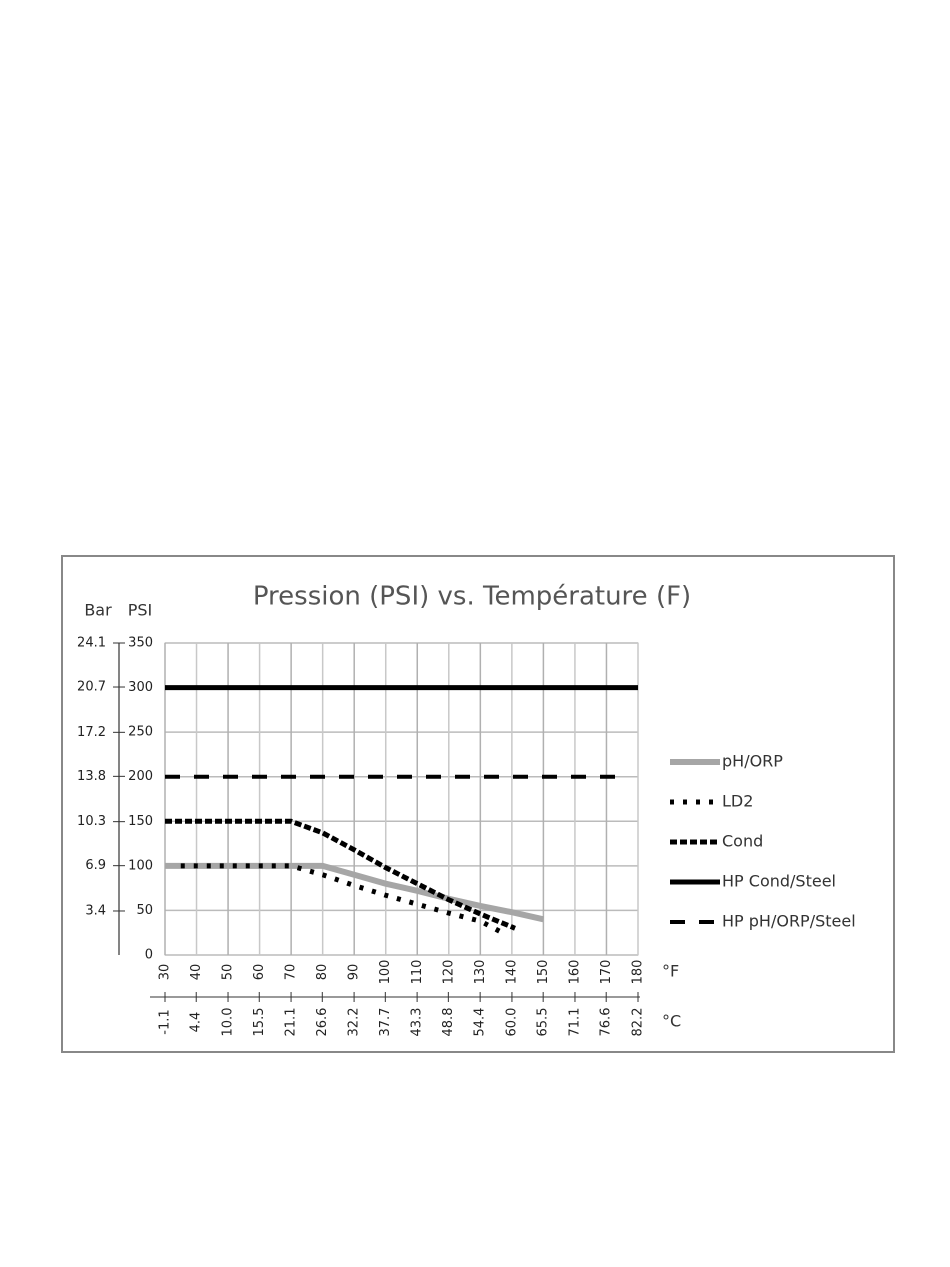  What do you see at coordinates (511, 972) in the screenshot?
I see `x-tick-label: 140` at bounding box center [511, 972].